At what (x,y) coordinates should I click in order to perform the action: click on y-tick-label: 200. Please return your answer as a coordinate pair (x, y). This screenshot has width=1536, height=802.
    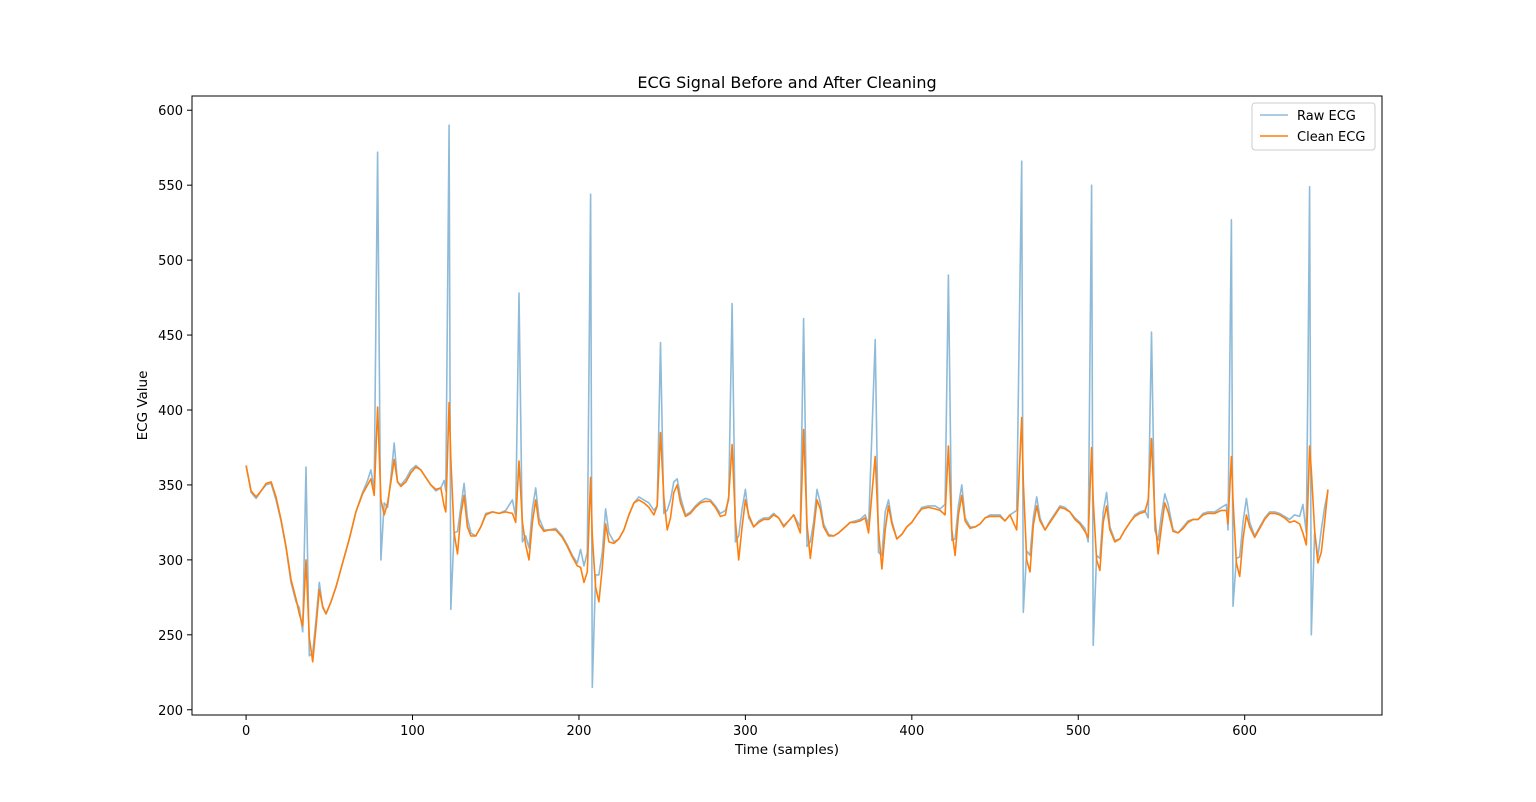
    Looking at the image, I should click on (170, 711).